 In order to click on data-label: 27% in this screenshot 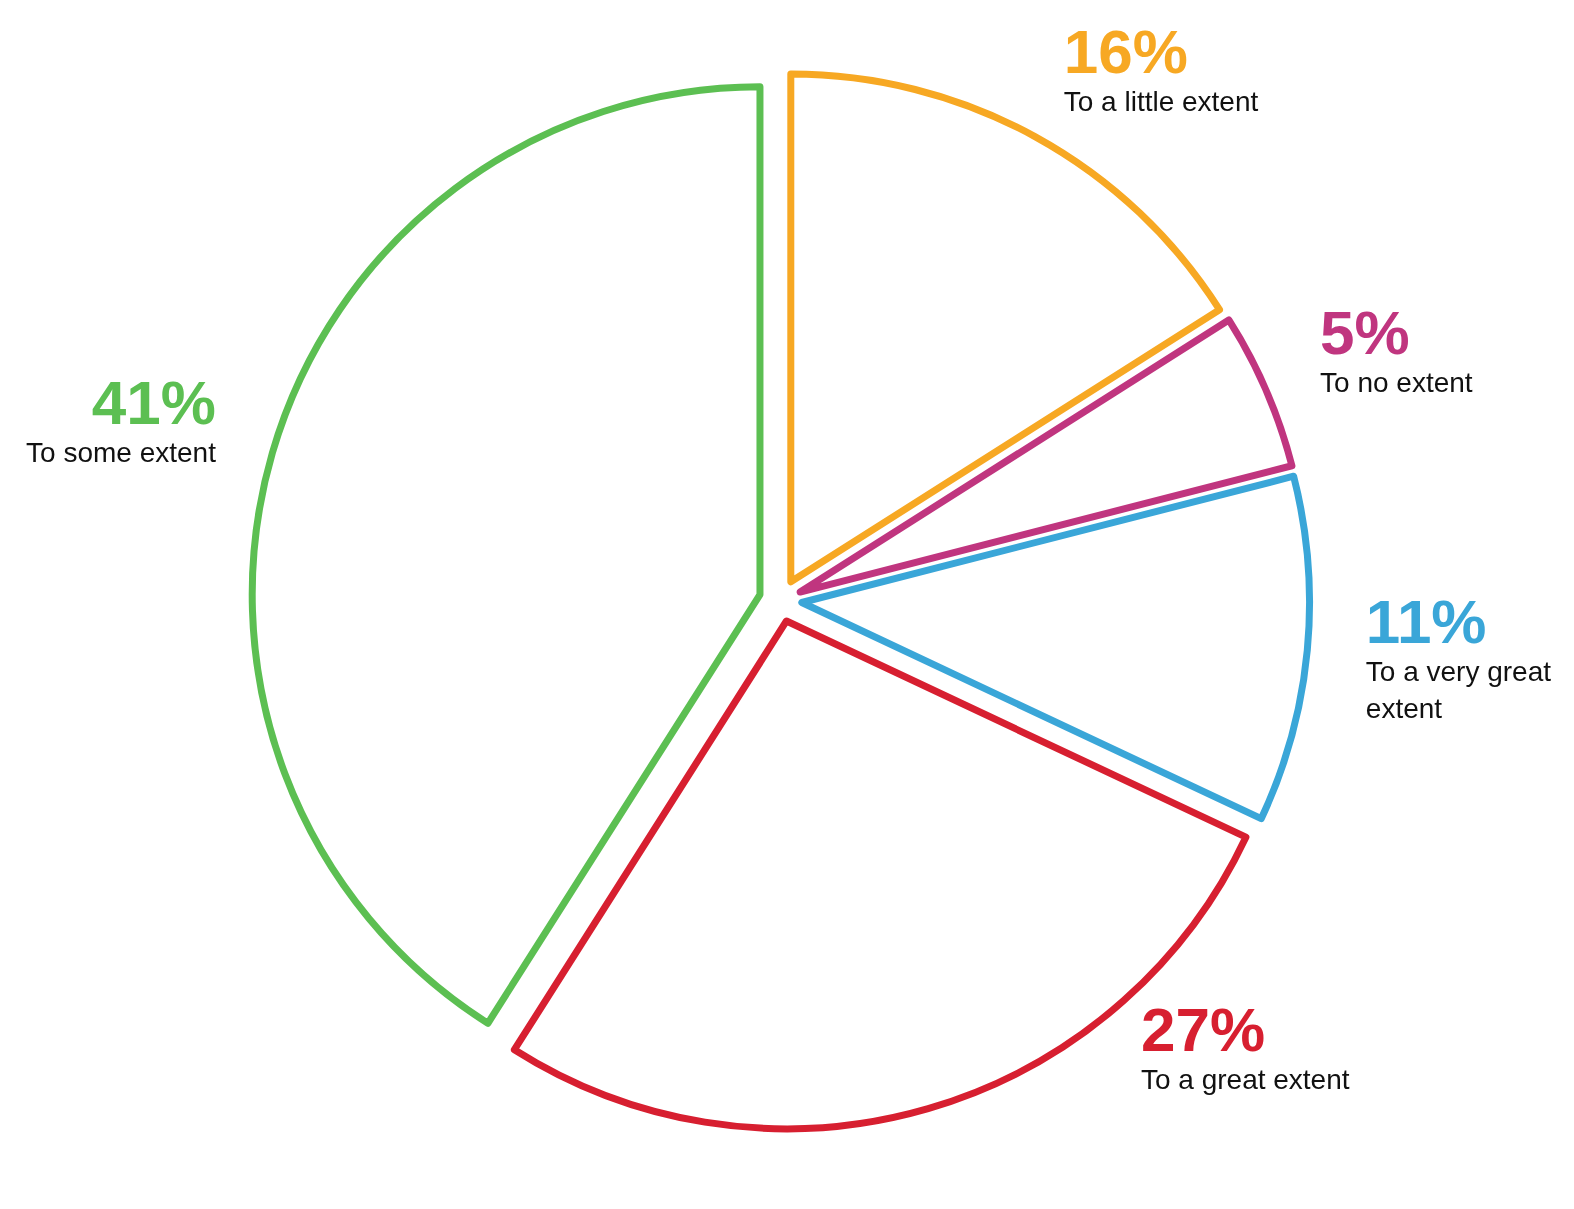, I will do `click(1203, 1030)`.